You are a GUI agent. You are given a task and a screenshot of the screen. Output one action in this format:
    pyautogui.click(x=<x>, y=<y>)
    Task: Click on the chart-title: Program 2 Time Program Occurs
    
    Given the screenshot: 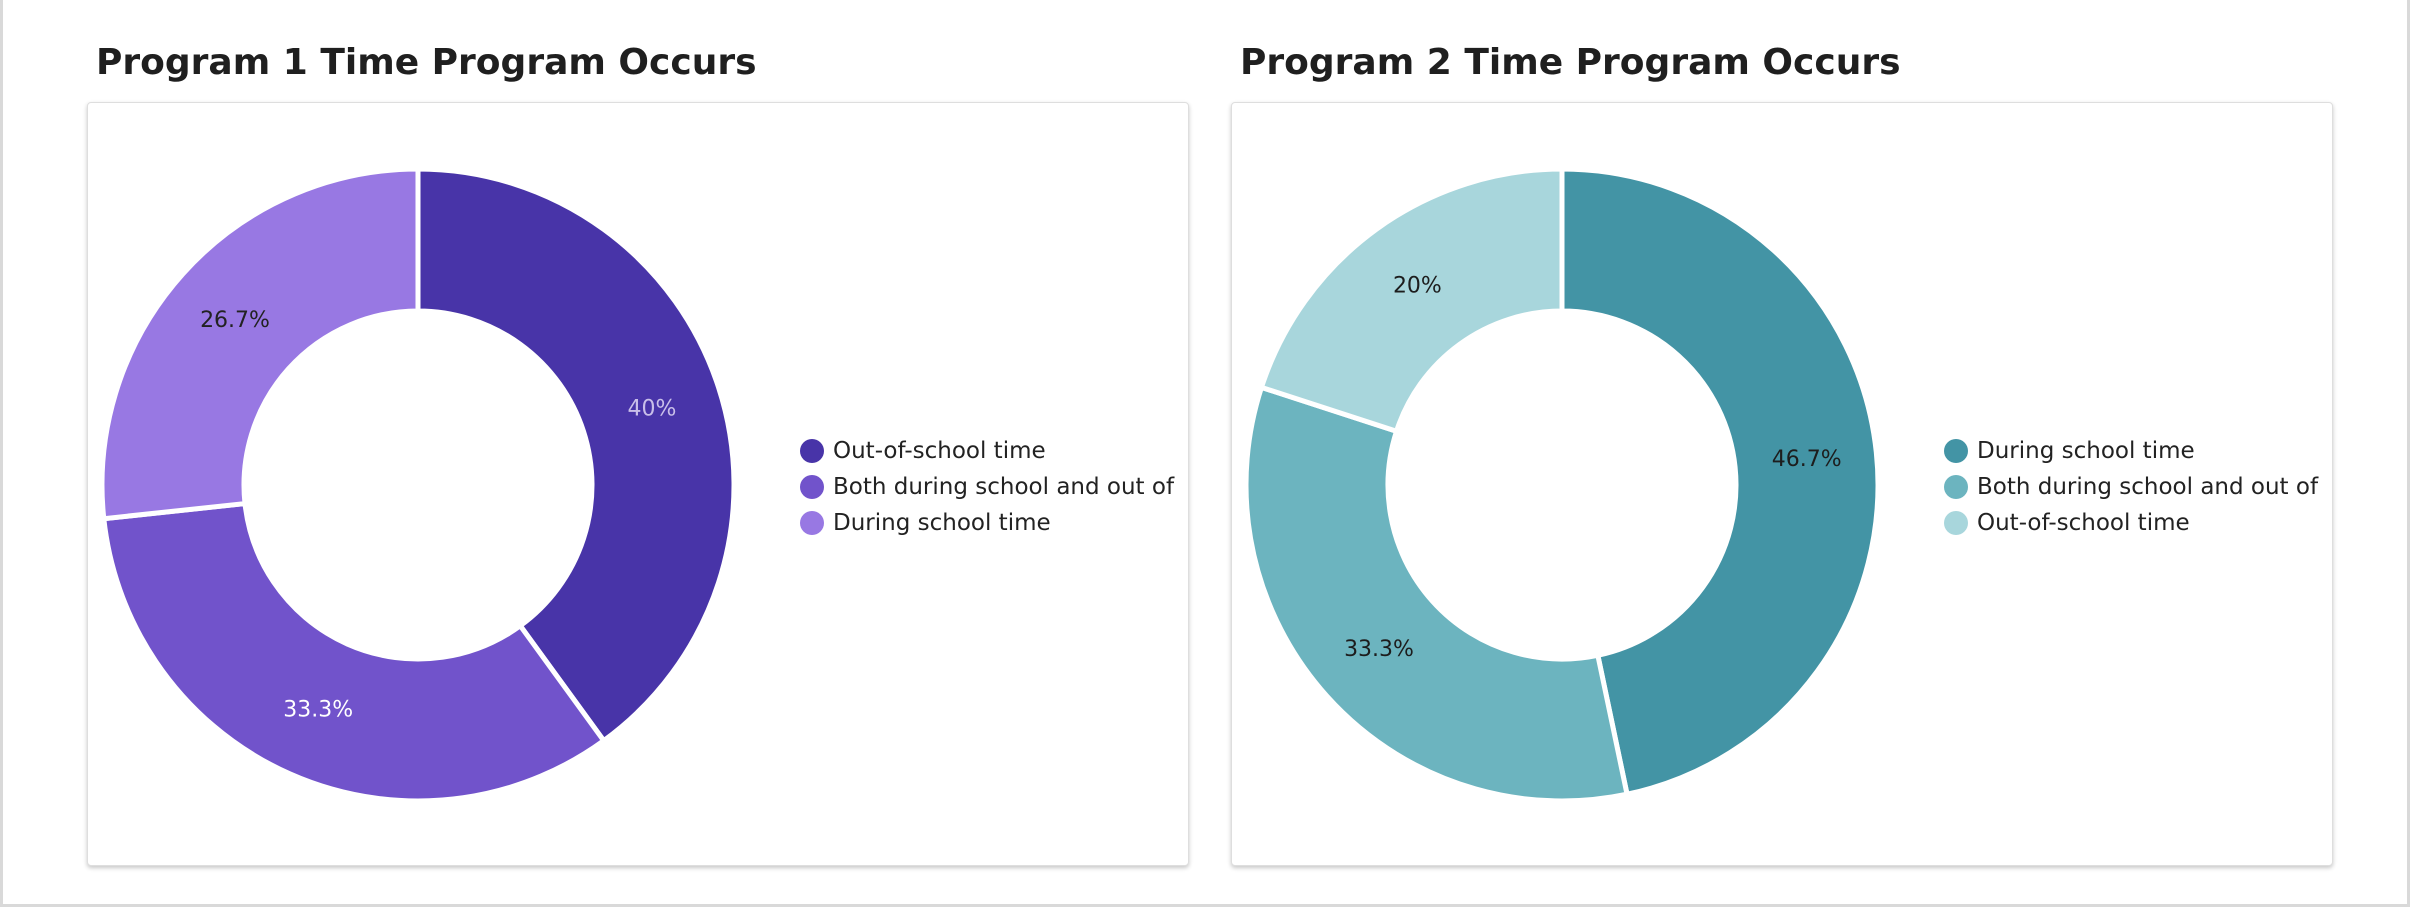 What is the action you would take?
    pyautogui.click(x=1570, y=62)
    